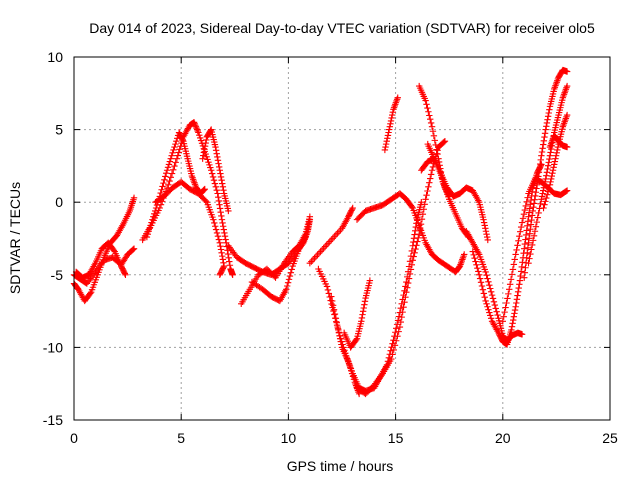 This screenshot has width=640, height=480. I want to click on series-arc-n, so click(357, 314).